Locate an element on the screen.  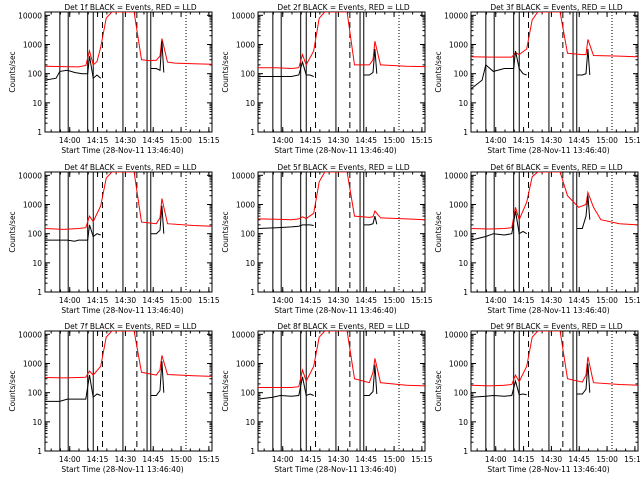
panel-title: Det 5f BLACK = Events, RED = LLD is located at coordinates (343, 167).